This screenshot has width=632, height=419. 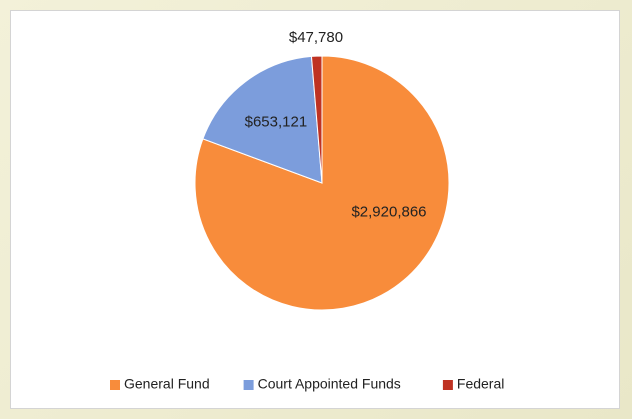 I want to click on legend-label: Federal, so click(x=480, y=384).